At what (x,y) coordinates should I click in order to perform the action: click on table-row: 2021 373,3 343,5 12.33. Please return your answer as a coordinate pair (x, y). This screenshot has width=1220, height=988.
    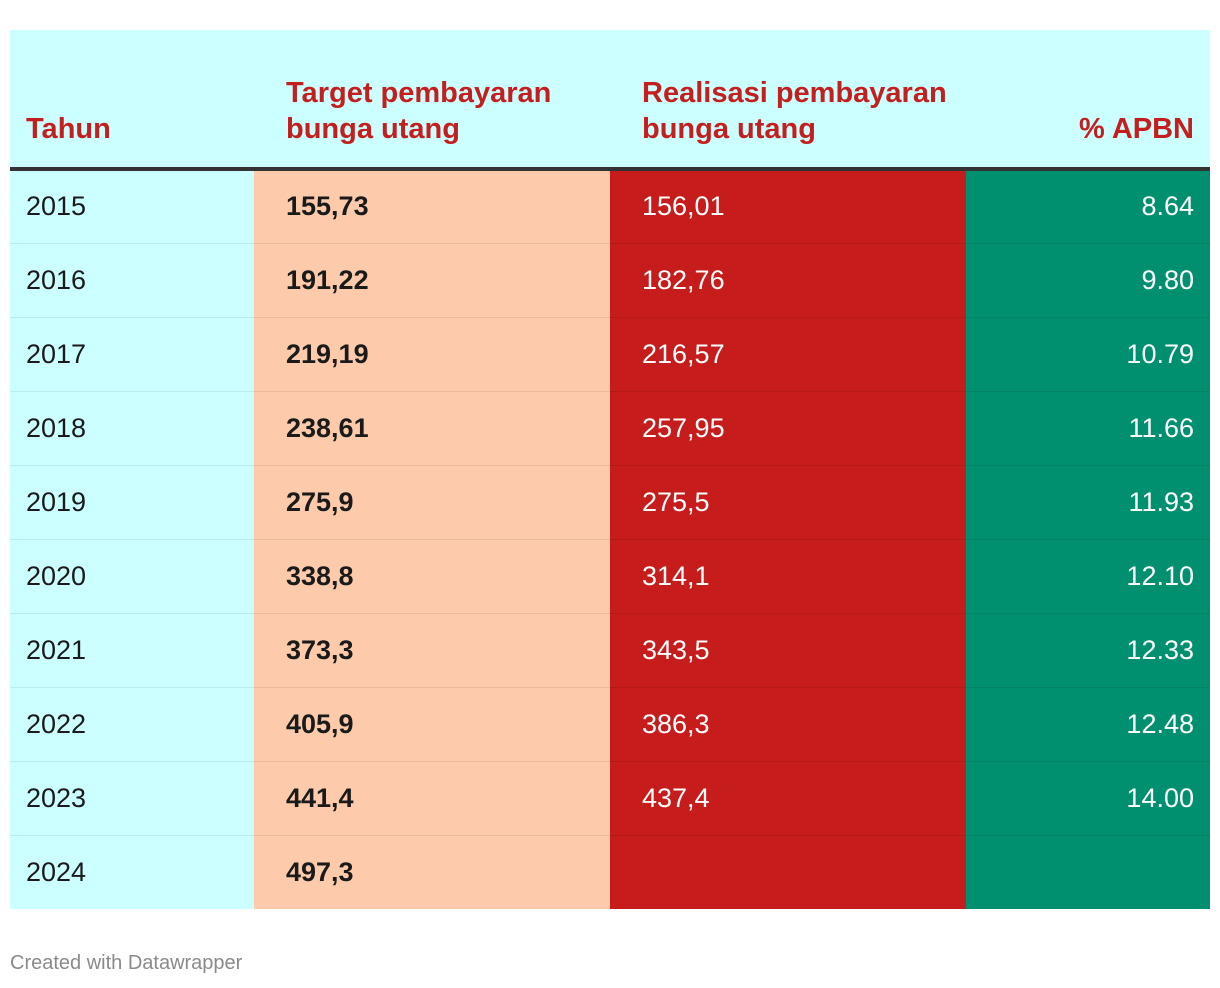
    Looking at the image, I should click on (610, 650).